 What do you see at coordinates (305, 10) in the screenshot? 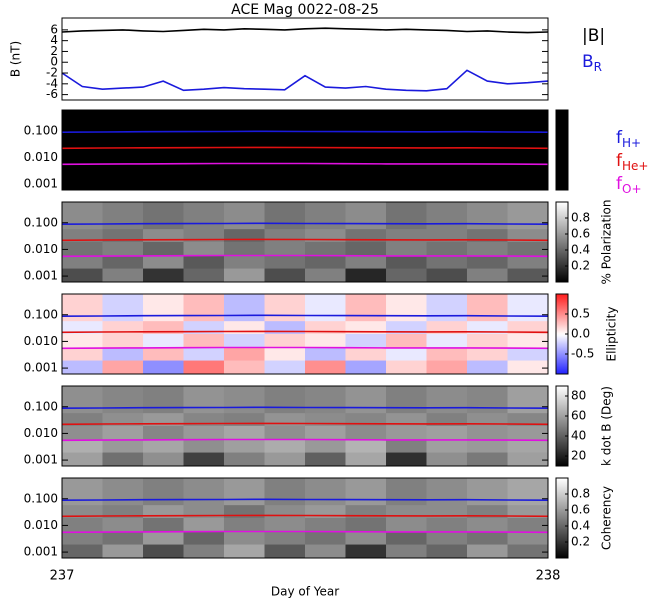
I see `chart-title: ACE Mag 0022-08-25` at bounding box center [305, 10].